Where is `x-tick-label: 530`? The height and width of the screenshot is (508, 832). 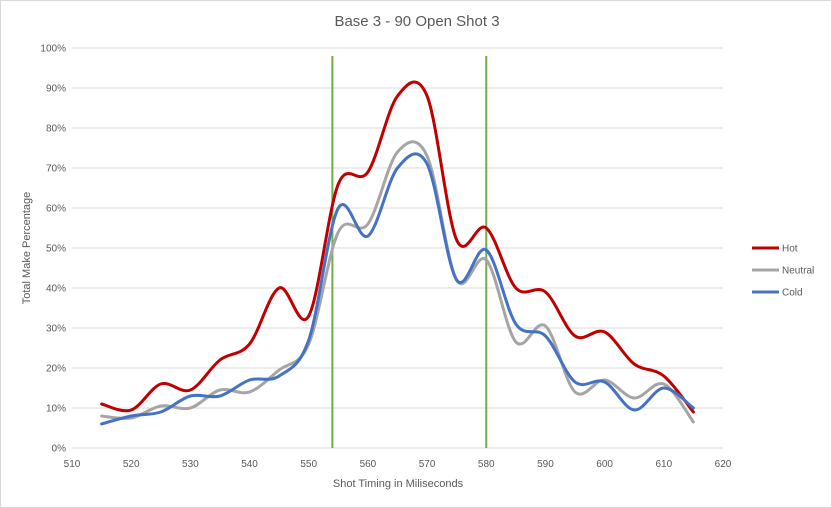
x-tick-label: 530 is located at coordinates (190, 464).